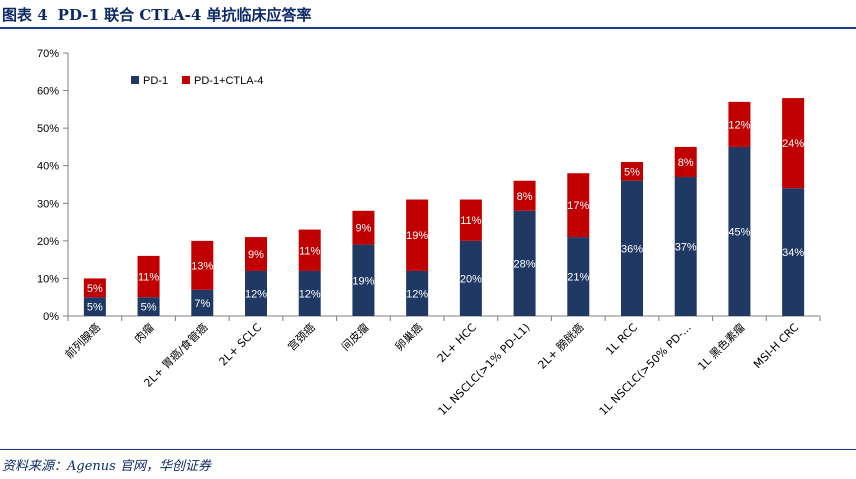  I want to click on data-label-pd1-ctla4: 12%, so click(739, 125).